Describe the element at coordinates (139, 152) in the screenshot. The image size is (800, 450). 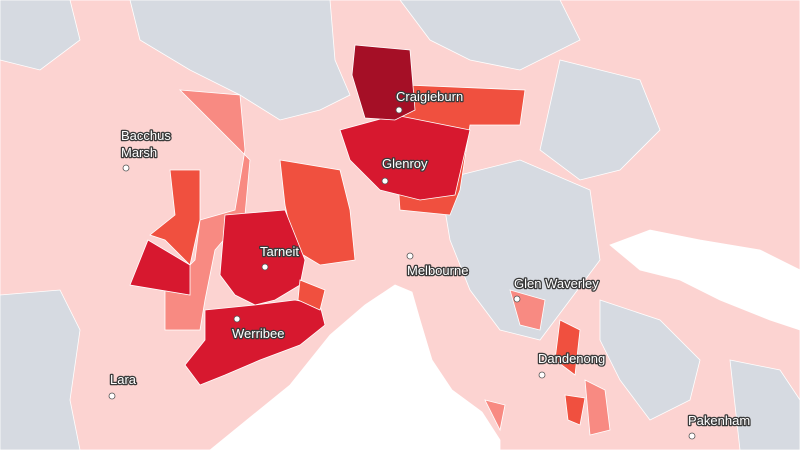
I see `place-label: Marsh` at that location.